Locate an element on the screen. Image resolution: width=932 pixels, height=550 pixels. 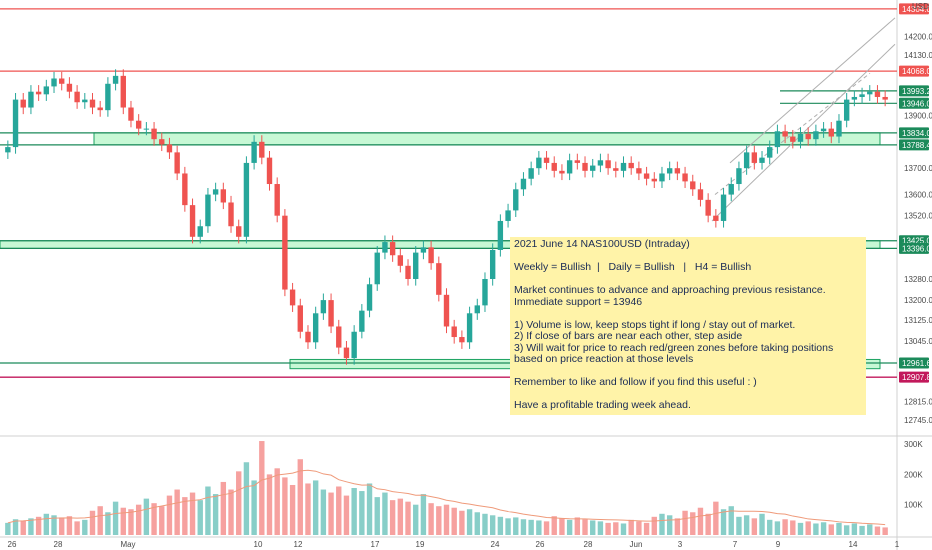
note-closing: Have a profitable trading week ahead. is located at coordinates (602, 405).